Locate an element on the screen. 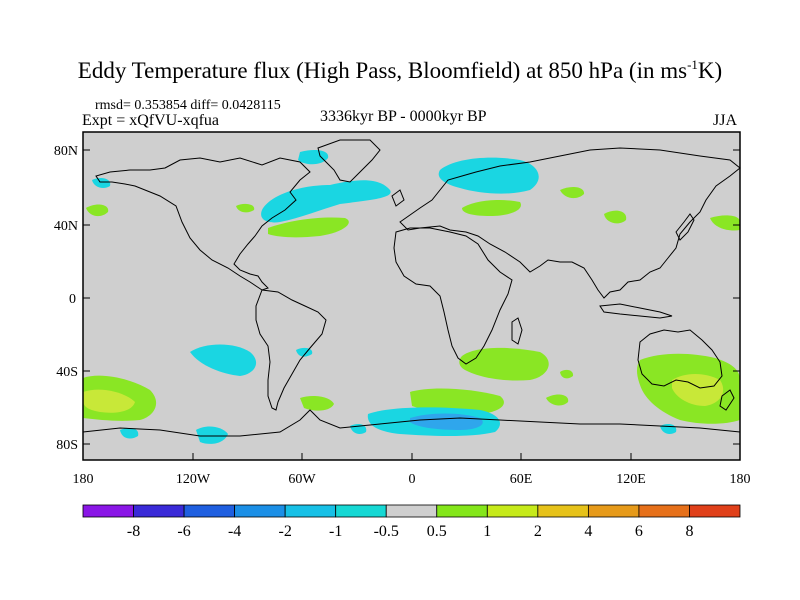 The width and height of the screenshot is (800, 600). cyan-patch-labrador is located at coordinates (313, 157).